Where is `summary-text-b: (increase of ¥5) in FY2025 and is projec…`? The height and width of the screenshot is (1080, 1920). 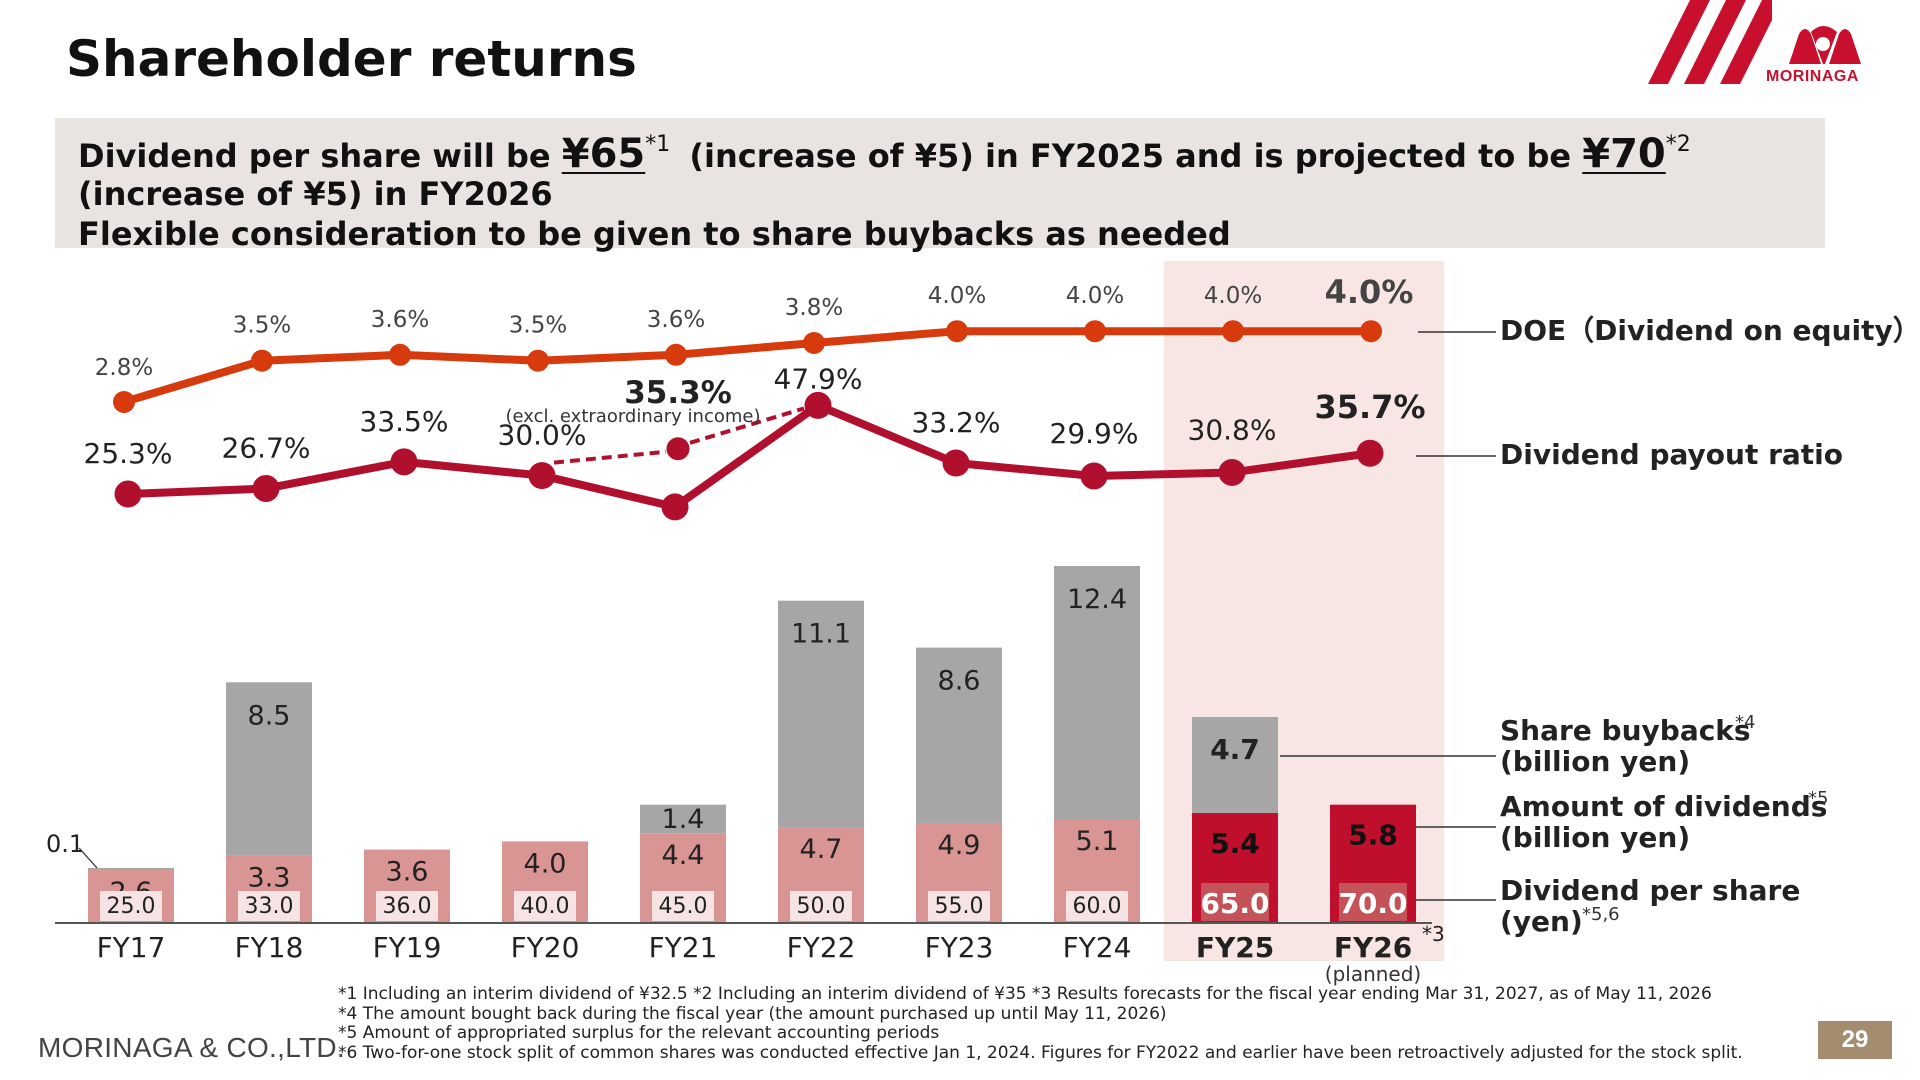 summary-text-b: (increase of ¥5) in FY2025 and is projec… is located at coordinates (1130, 156).